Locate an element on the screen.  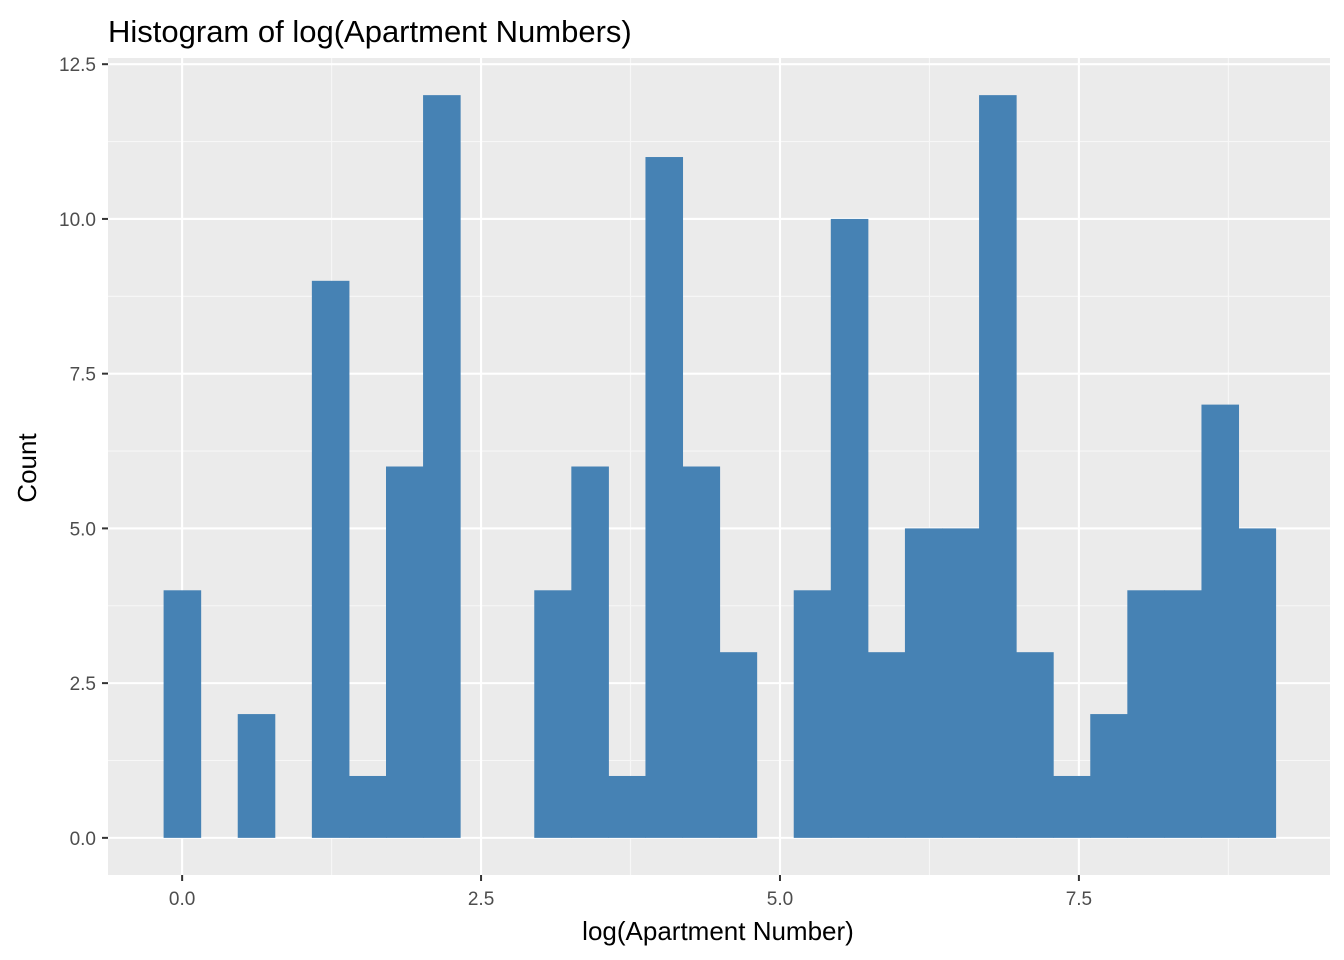
x-axis: 0.0 2.5 5.0 7.5 is located at coordinates (630, 892).